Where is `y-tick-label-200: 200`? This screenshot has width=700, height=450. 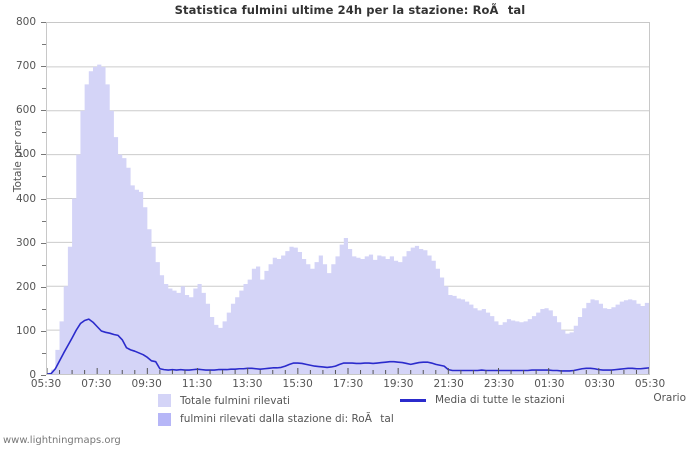 y-tick-label-200: 200 is located at coordinates (25, 286).